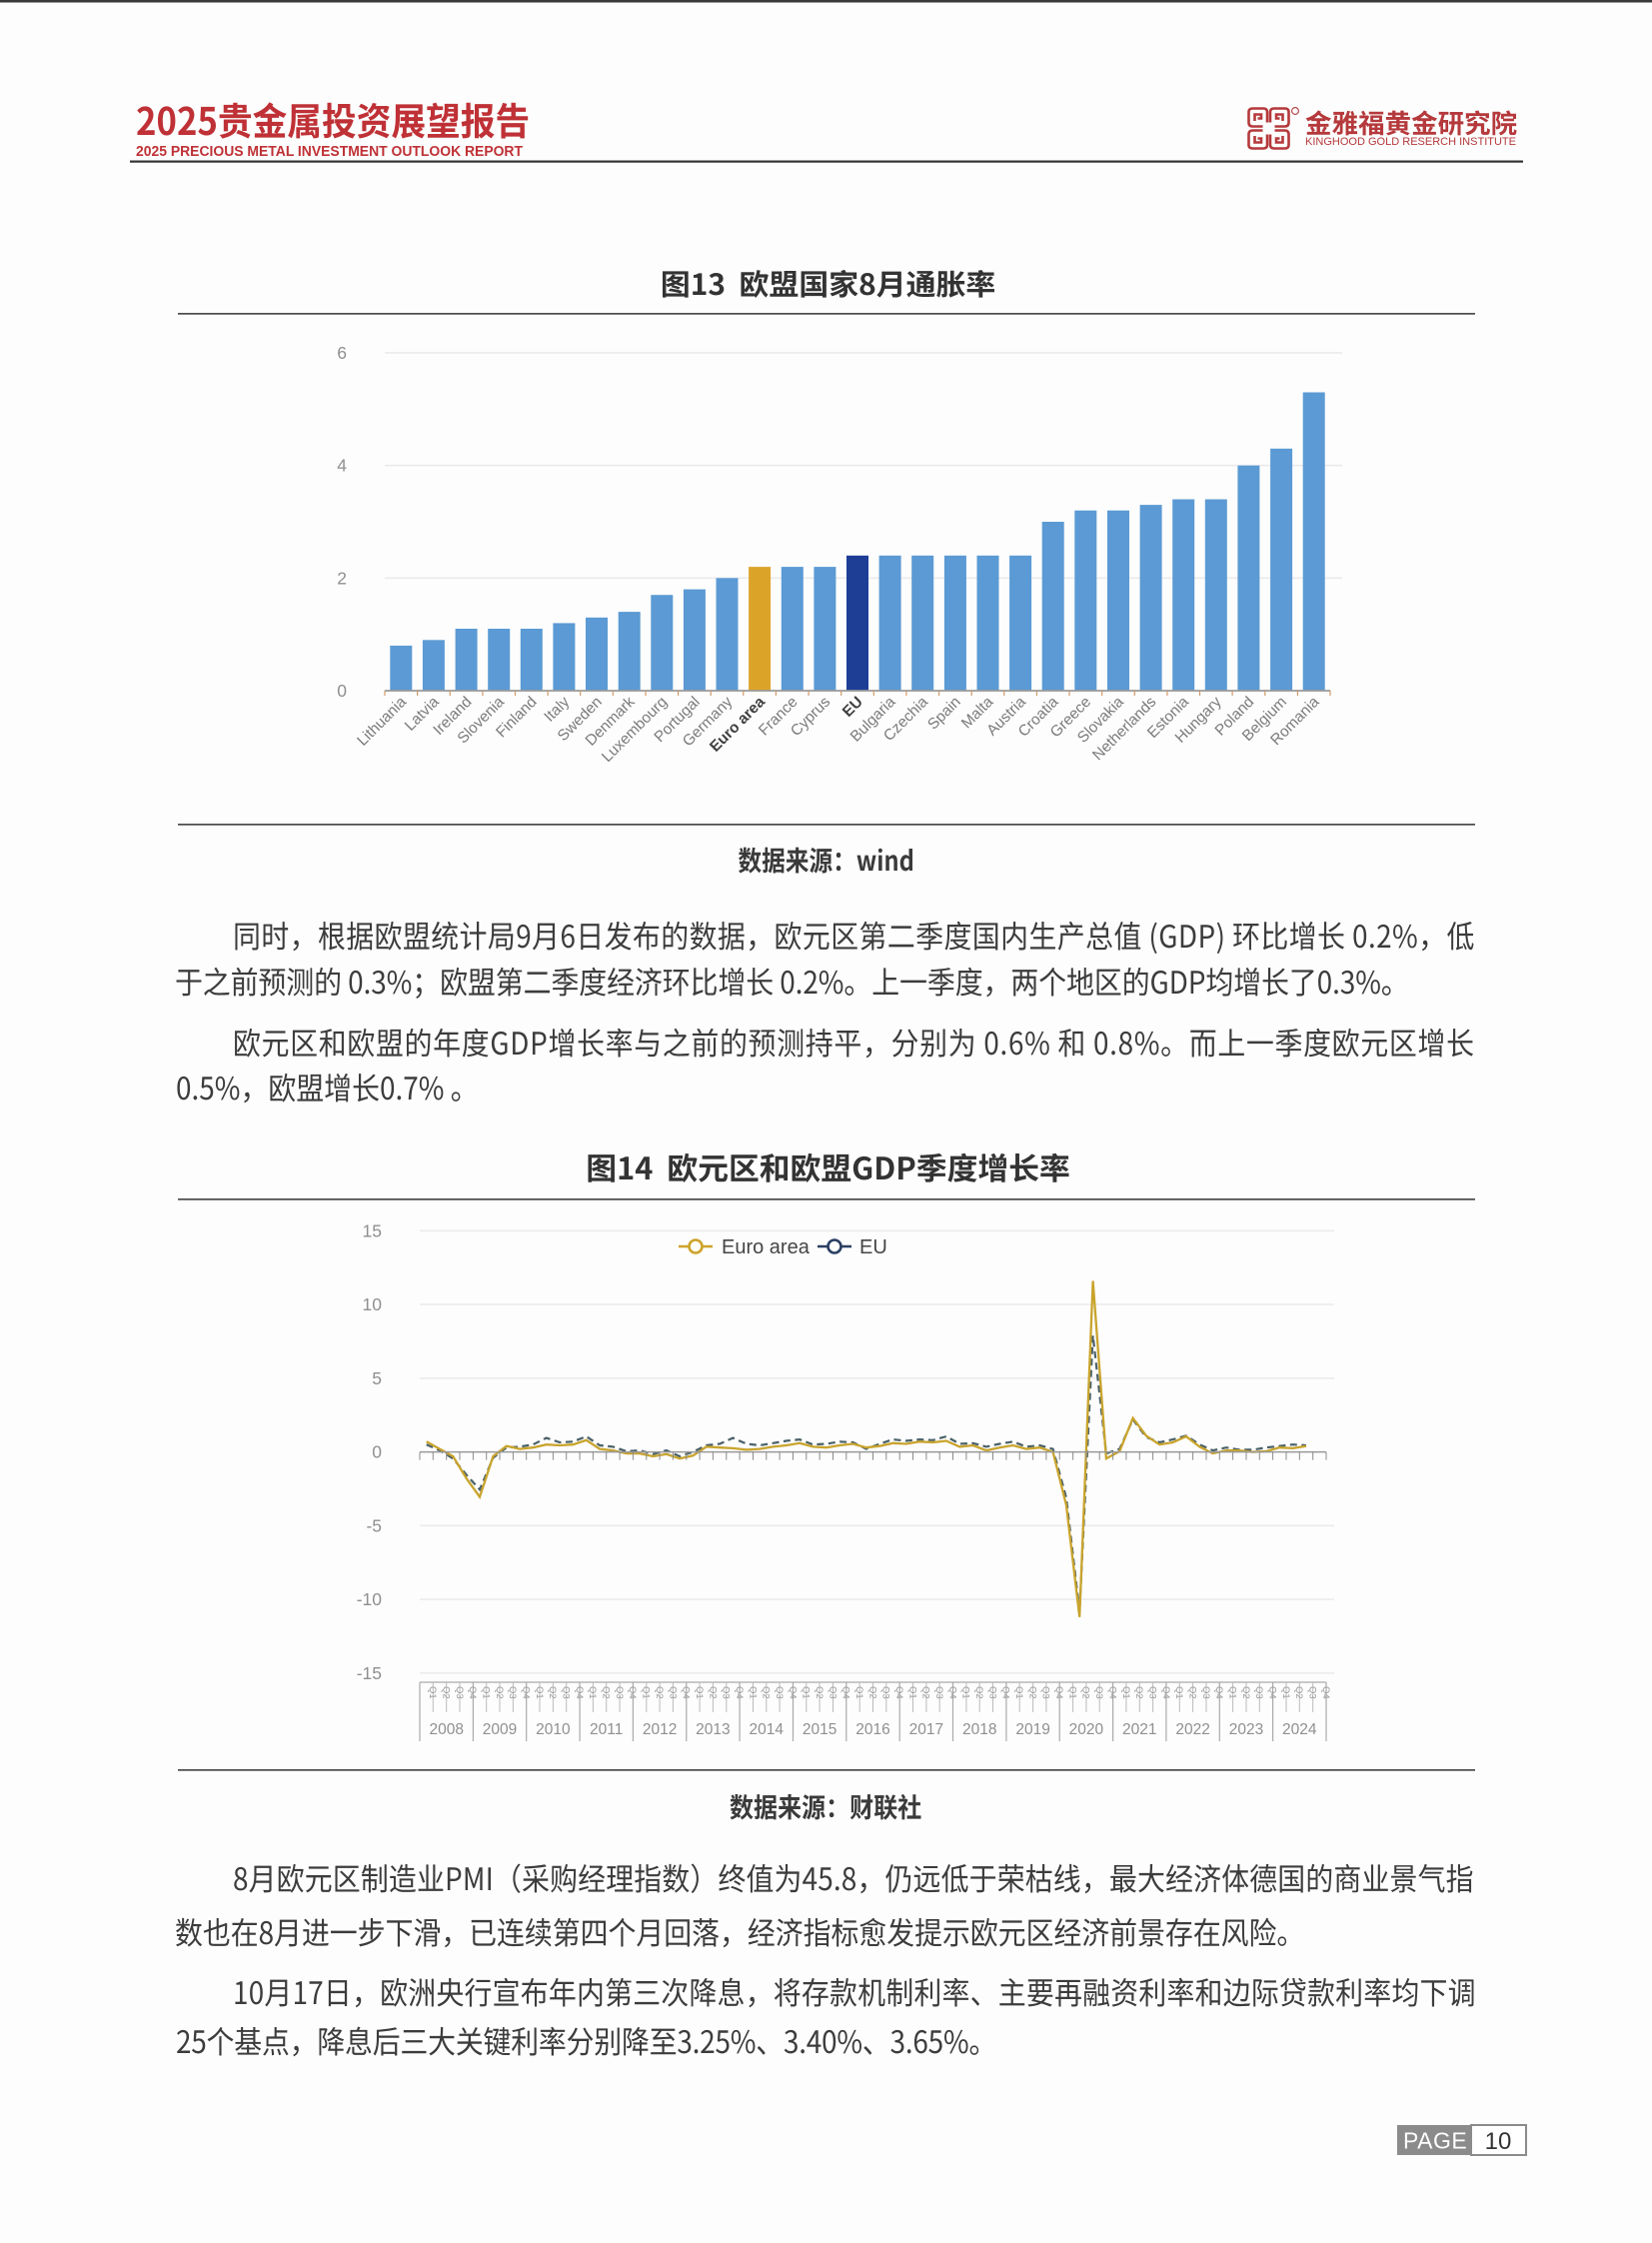 The height and width of the screenshot is (2243, 1652). I want to click on svg-text:KINGHOOD GOLD RESERCH INSTITUT: KINGHOOD GOLD RESERCH INSTITUTE, so click(1410, 142).